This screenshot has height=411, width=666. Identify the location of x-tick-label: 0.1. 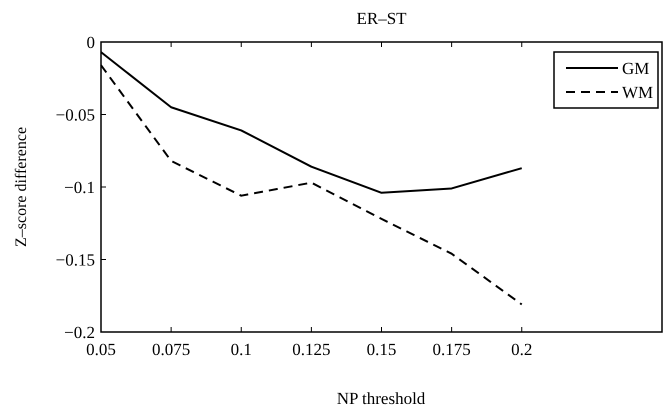
(241, 349).